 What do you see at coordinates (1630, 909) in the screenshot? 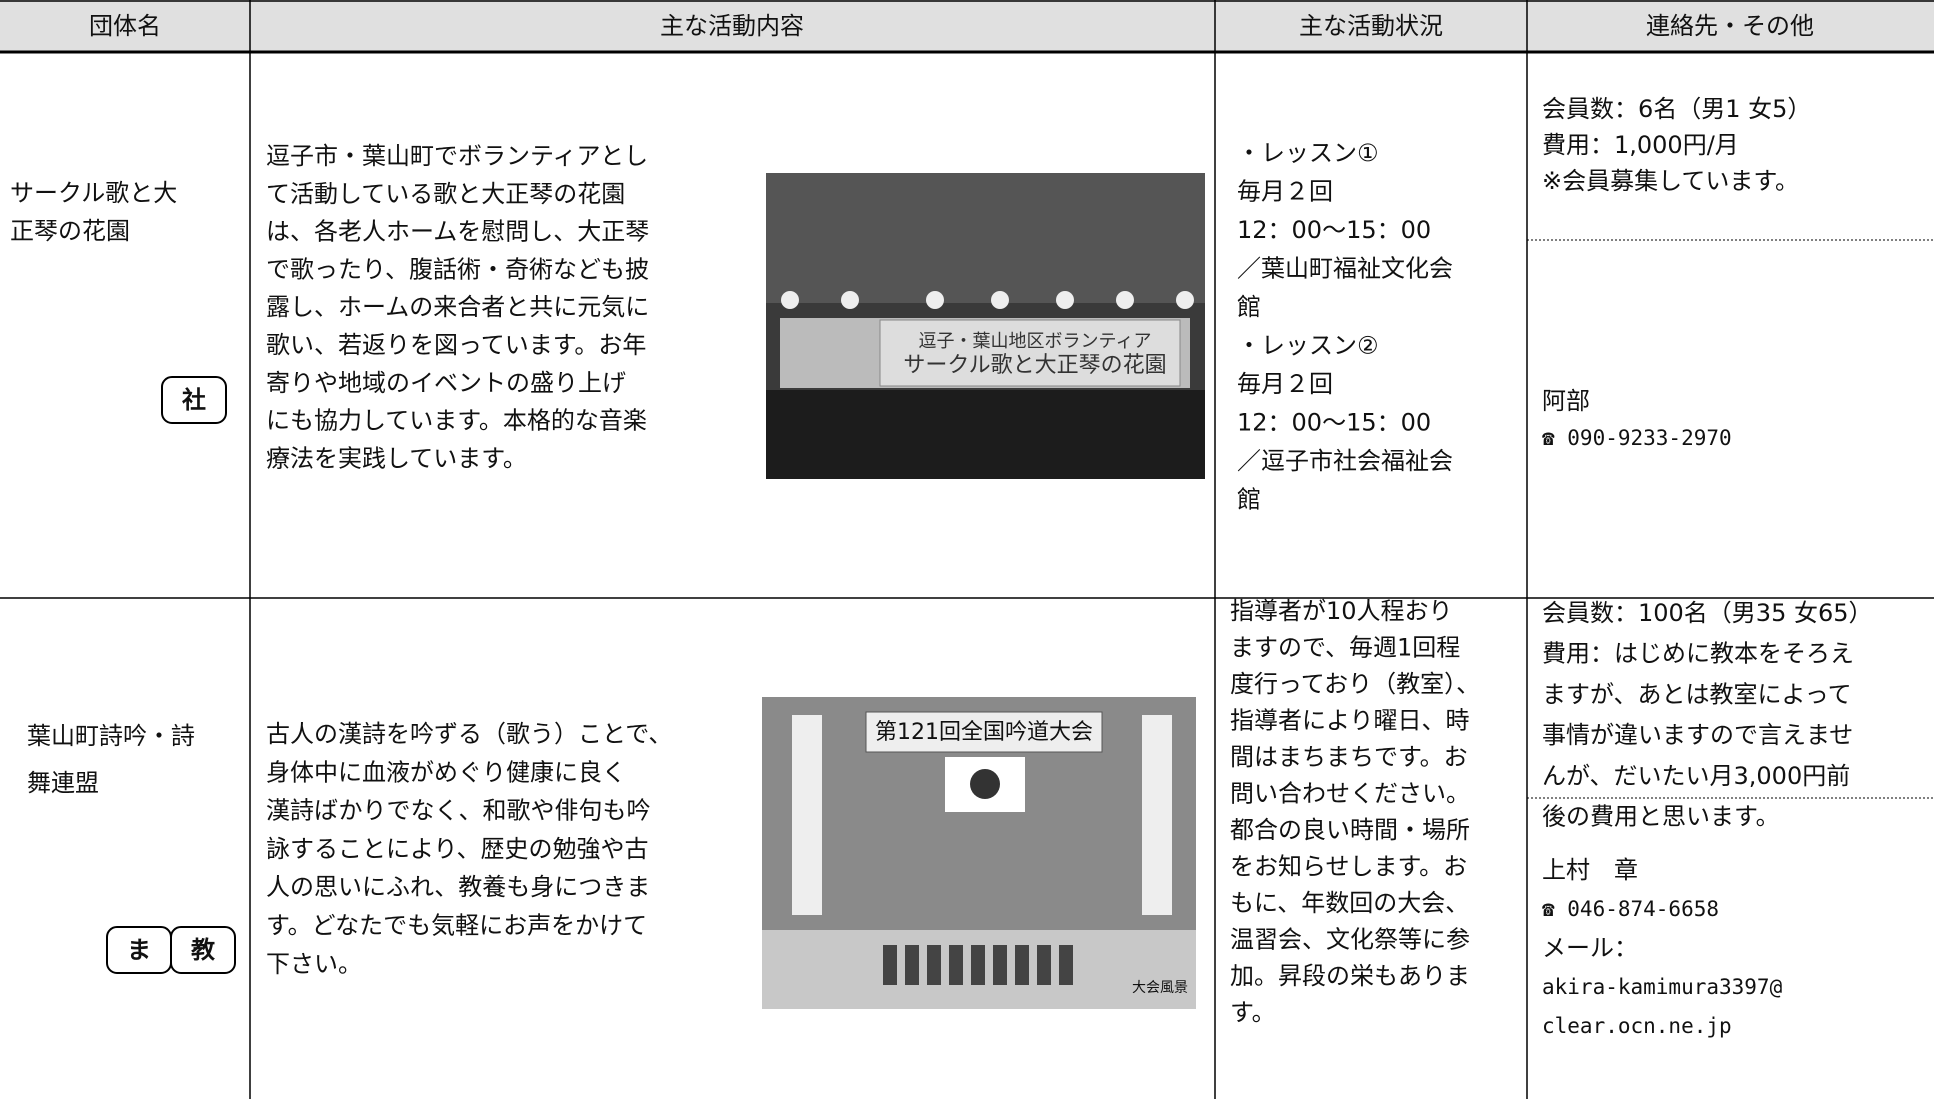
I see `contact-line: ☎ 046-874-6658` at bounding box center [1630, 909].